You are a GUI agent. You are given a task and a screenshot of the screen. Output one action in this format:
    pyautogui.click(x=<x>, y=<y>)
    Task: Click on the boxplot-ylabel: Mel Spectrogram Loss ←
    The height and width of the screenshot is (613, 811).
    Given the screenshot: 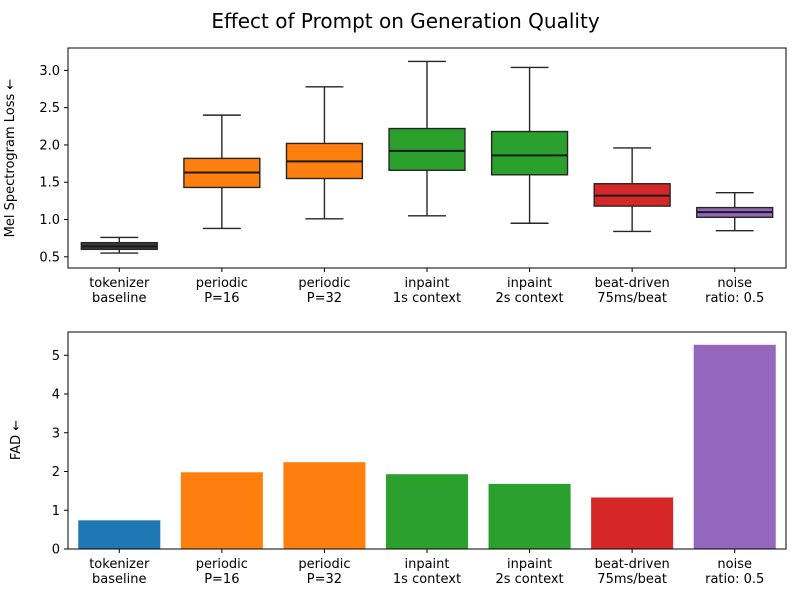 What is the action you would take?
    pyautogui.click(x=10, y=158)
    